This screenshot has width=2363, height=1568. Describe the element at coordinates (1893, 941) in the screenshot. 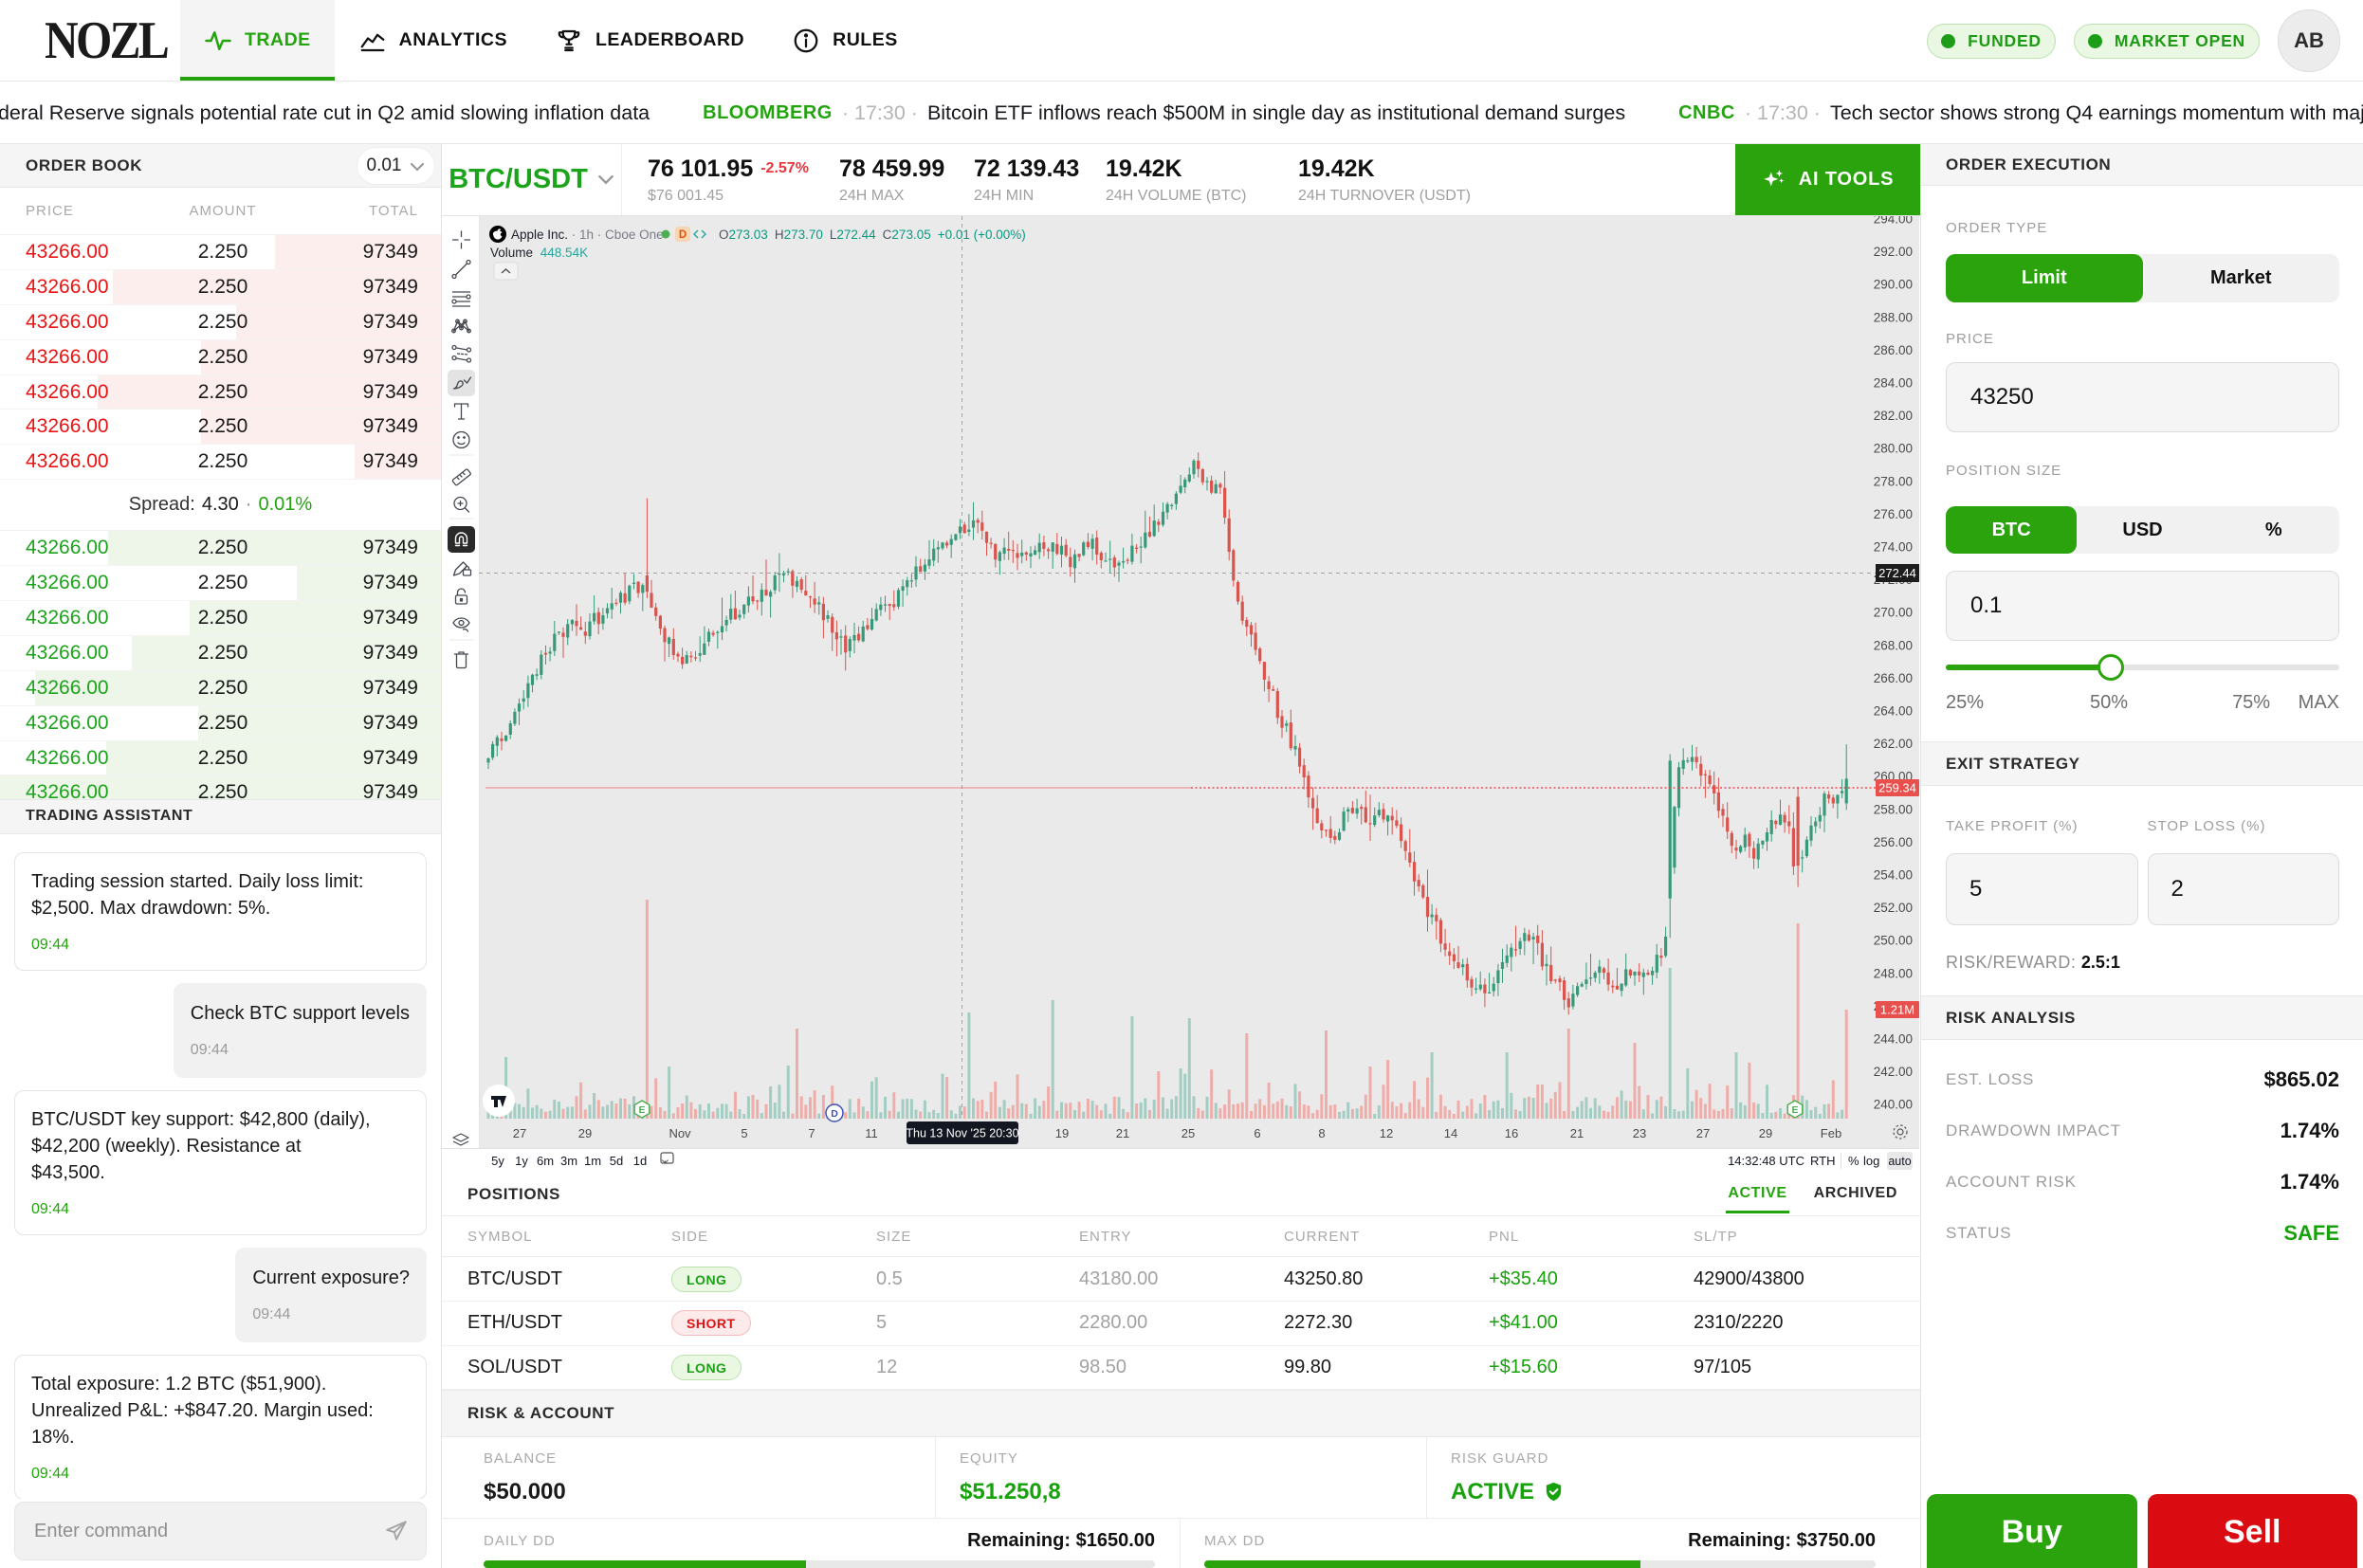

I see `svg-text: 250.00` at that location.